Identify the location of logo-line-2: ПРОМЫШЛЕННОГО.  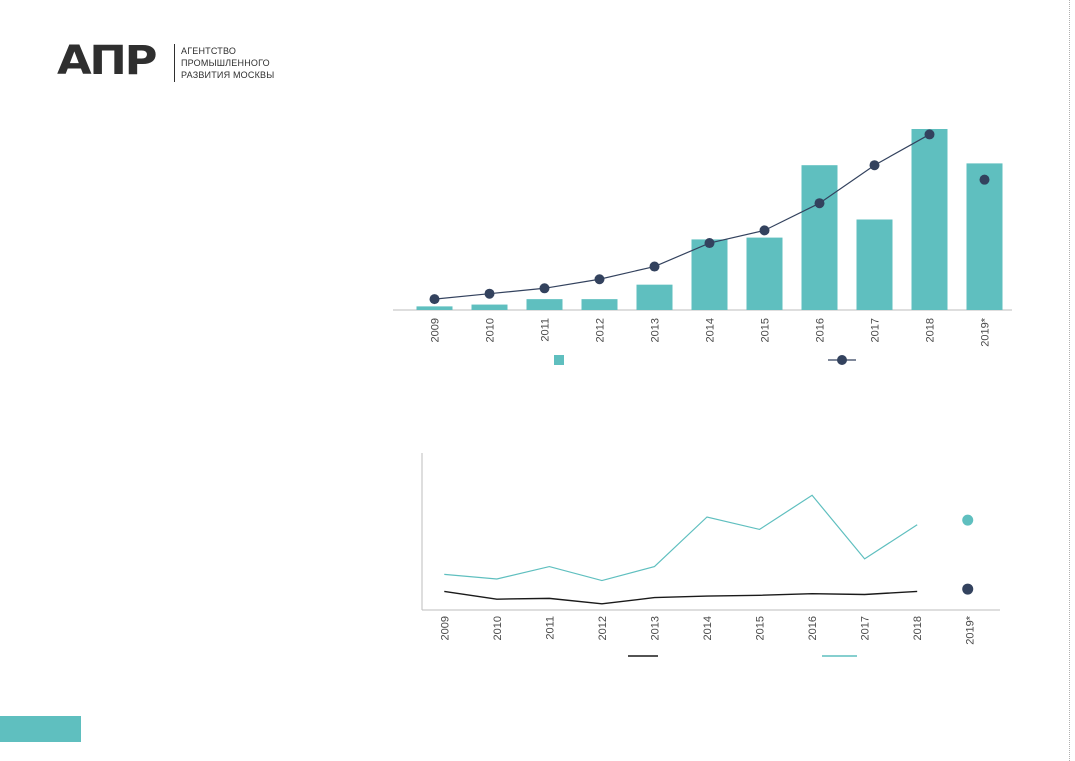
(225, 63).